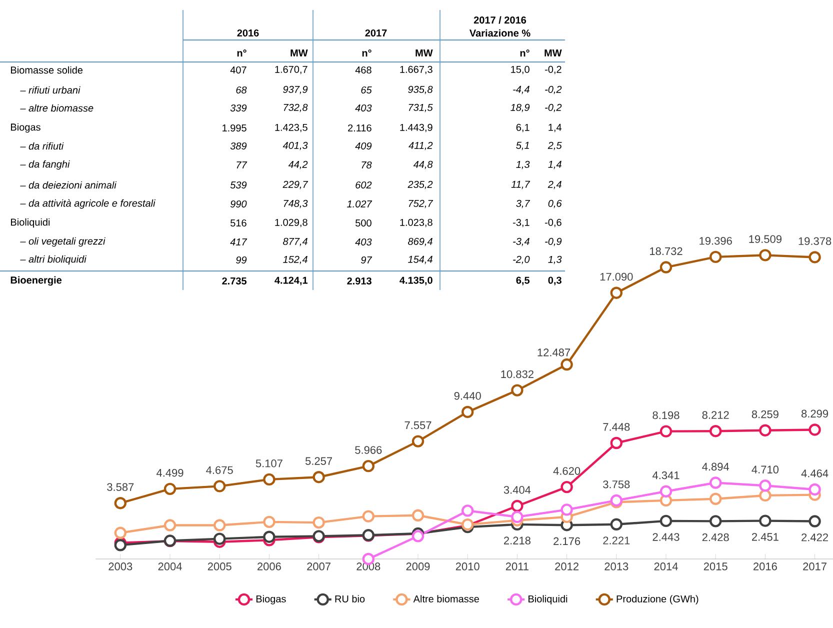 The image size is (833, 628). I want to click on text: – altri bioliquidi, so click(53, 260).